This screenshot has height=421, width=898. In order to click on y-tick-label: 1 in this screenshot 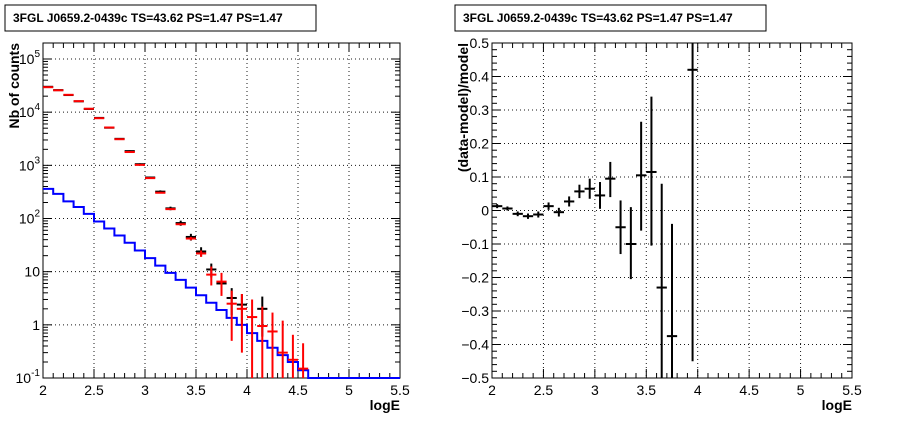, I will do `click(36, 325)`.